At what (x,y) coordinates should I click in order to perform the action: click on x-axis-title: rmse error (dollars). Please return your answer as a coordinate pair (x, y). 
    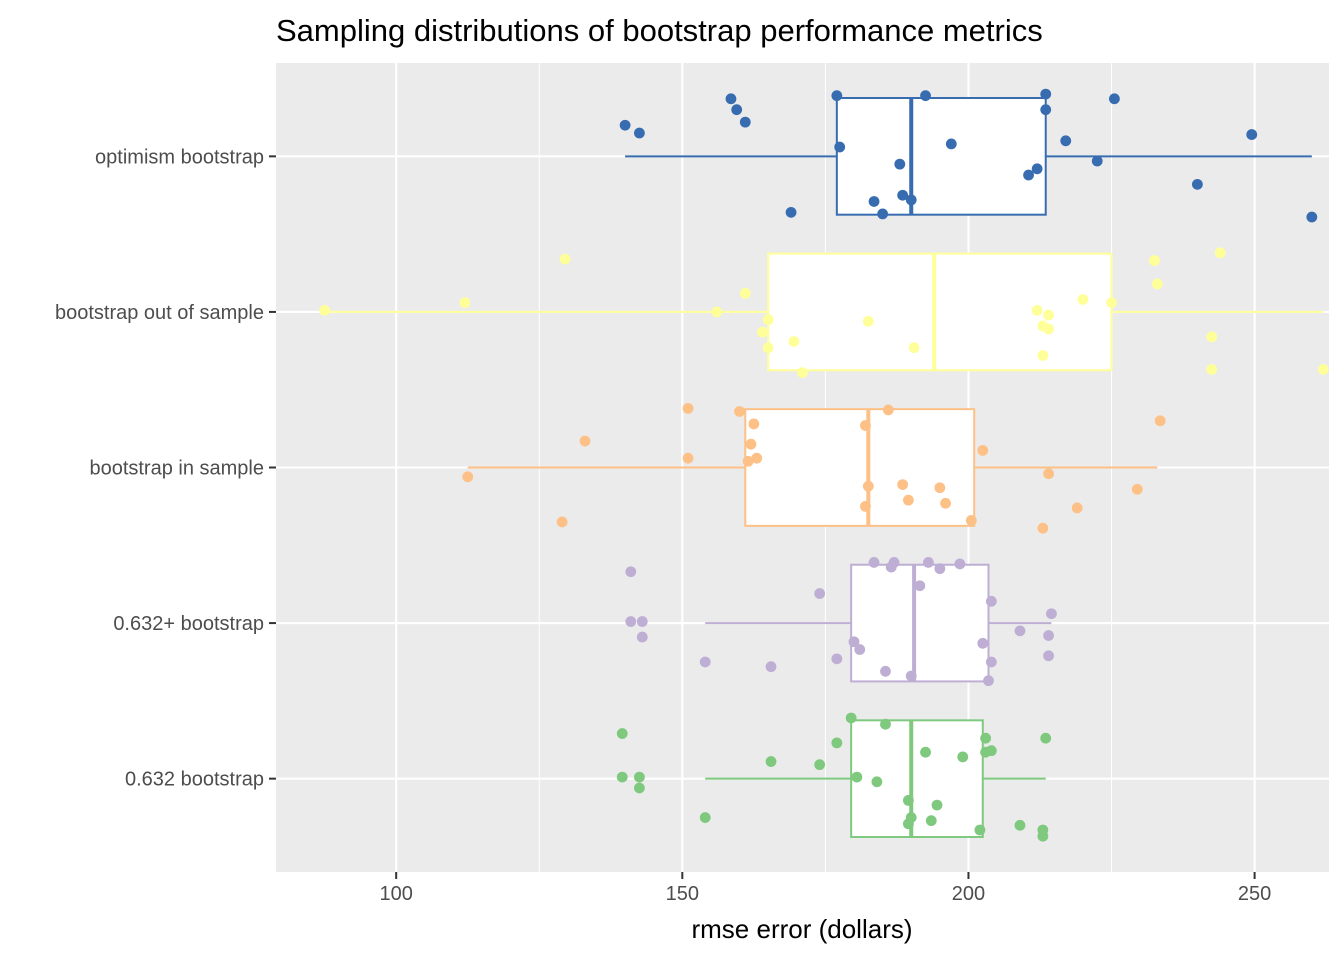
    Looking at the image, I should click on (801, 929).